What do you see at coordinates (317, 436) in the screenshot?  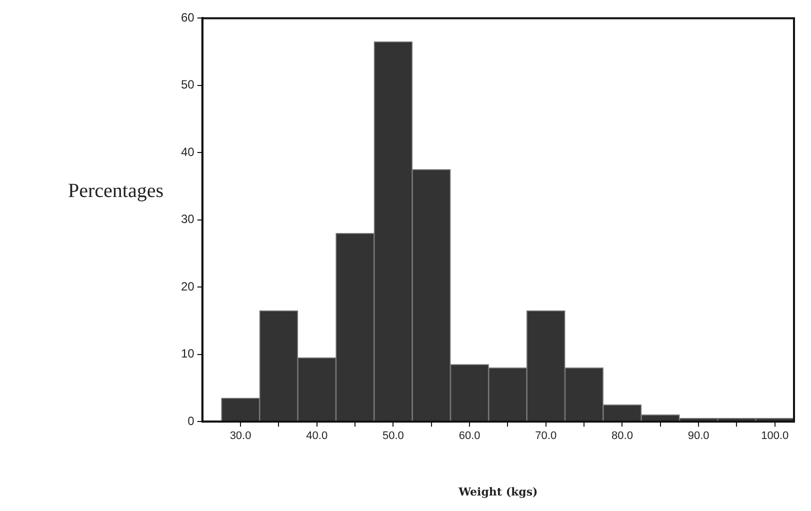 I see `x-tick-label: 40.0` at bounding box center [317, 436].